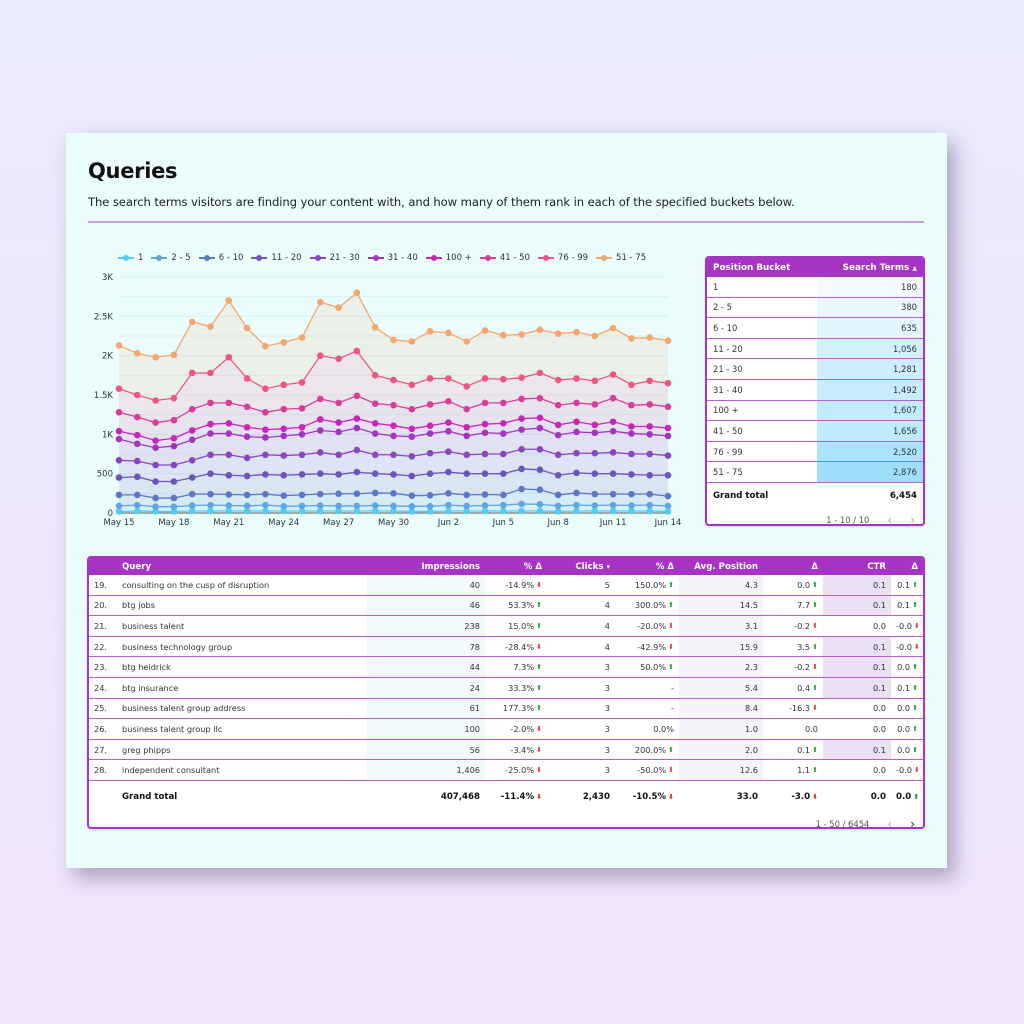  I want to click on queries-pagination: 1 - 50 / 6454 ‹ ›, so click(506, 821).